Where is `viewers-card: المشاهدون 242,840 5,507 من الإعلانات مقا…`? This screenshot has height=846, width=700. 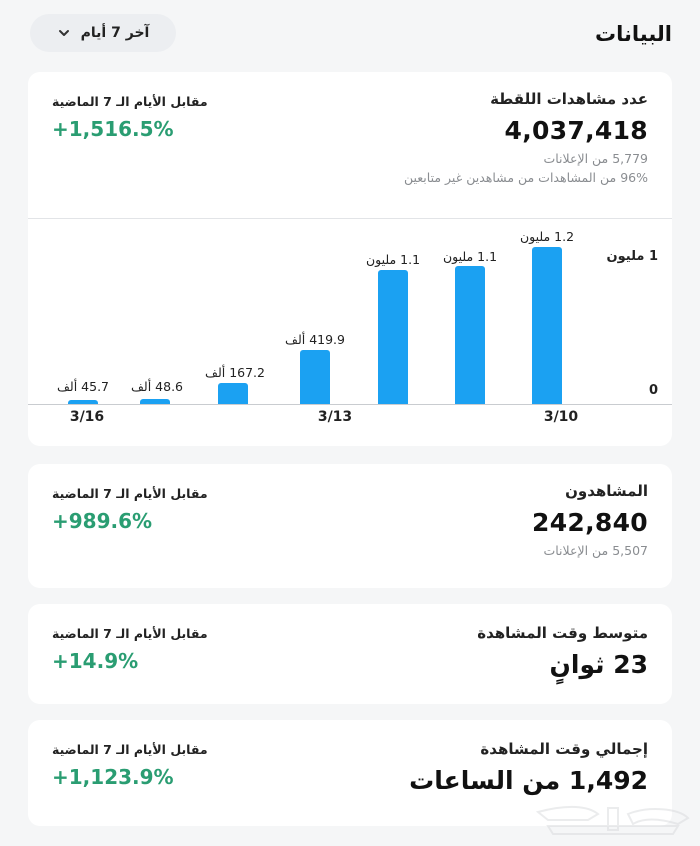 viewers-card: المشاهدون 242,840 5,507 من الإعلانات مقا… is located at coordinates (350, 526).